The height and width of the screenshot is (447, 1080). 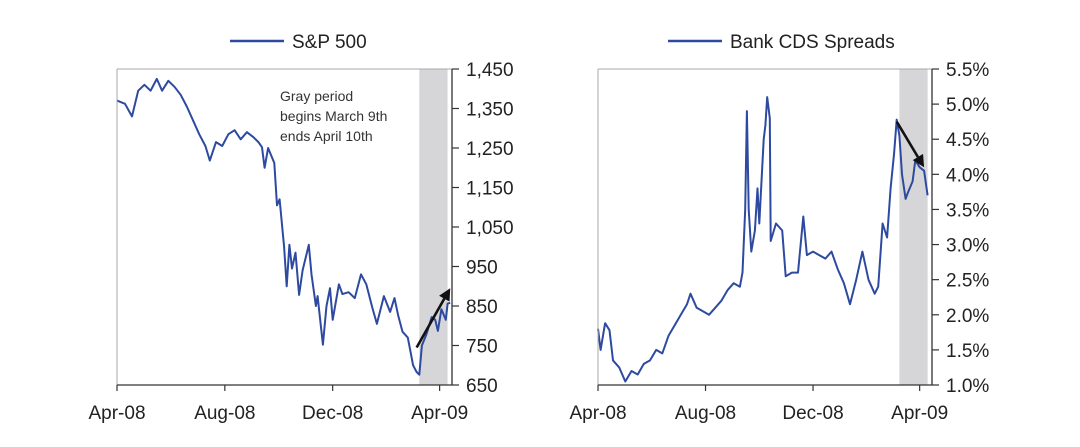 What do you see at coordinates (967, 210) in the screenshot?
I see `y-tick-label: 3.5%` at bounding box center [967, 210].